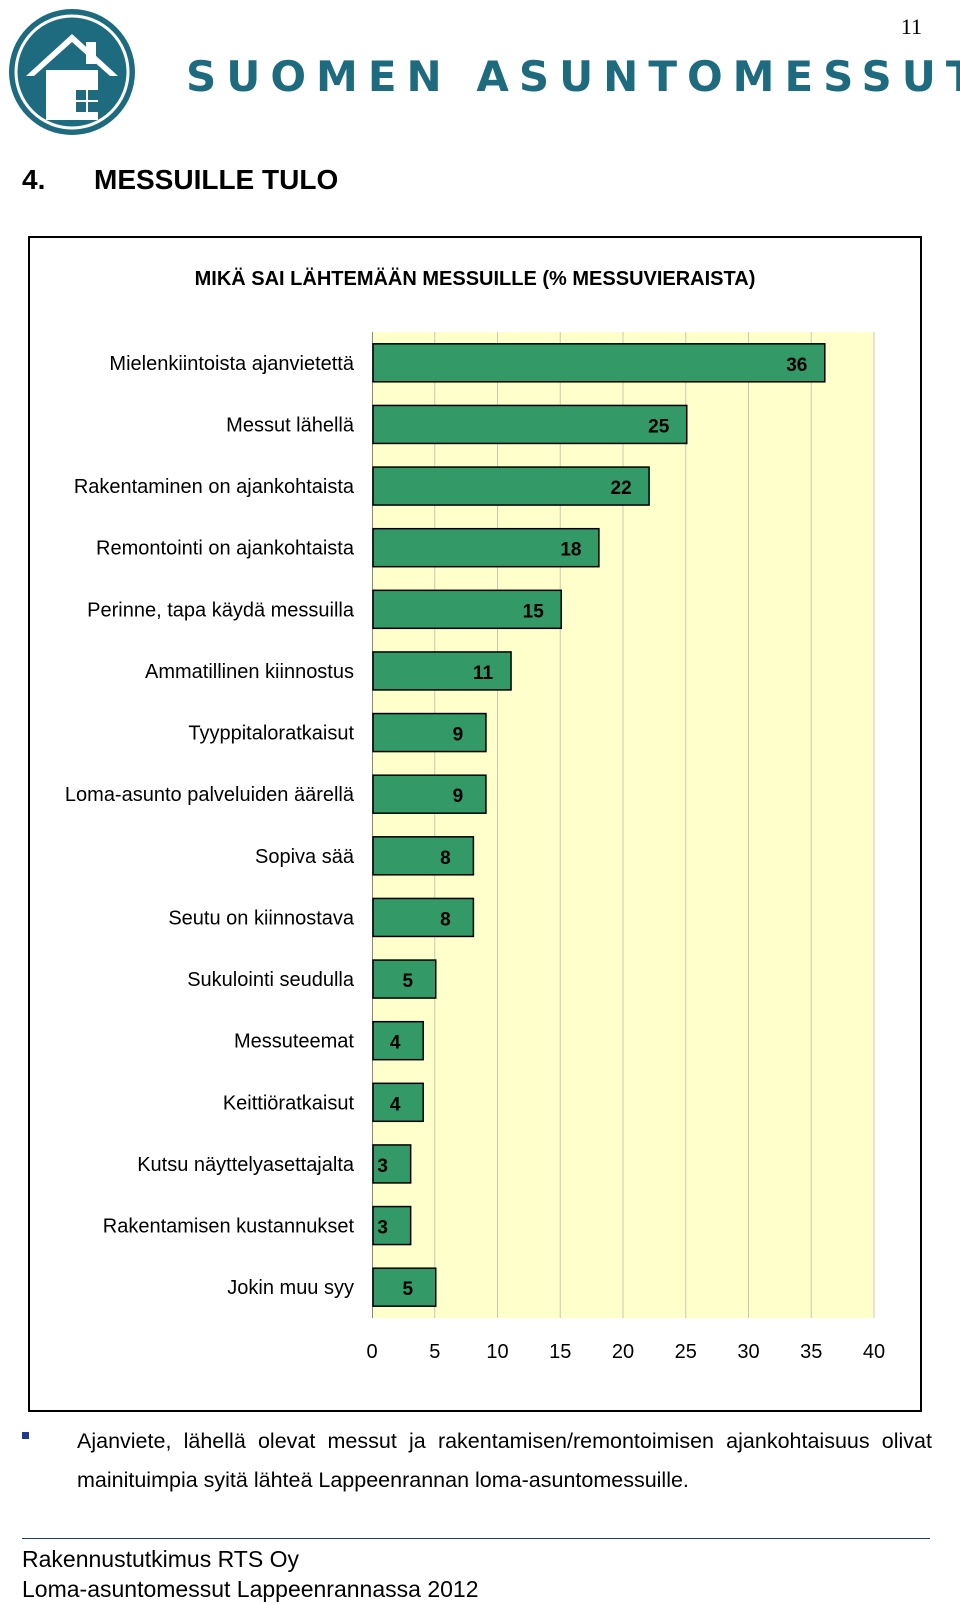 This screenshot has height=1604, width=960. Describe the element at coordinates (229, 1227) in the screenshot. I see `category-label: Rakentamisen kustannukset` at that location.